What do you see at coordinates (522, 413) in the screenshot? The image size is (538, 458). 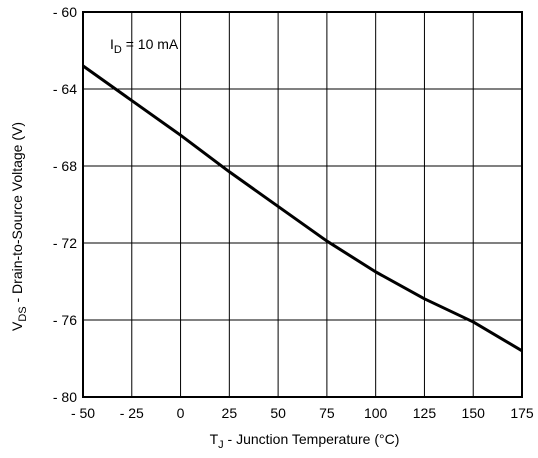 I see `x-tick-label: 175` at bounding box center [522, 413].